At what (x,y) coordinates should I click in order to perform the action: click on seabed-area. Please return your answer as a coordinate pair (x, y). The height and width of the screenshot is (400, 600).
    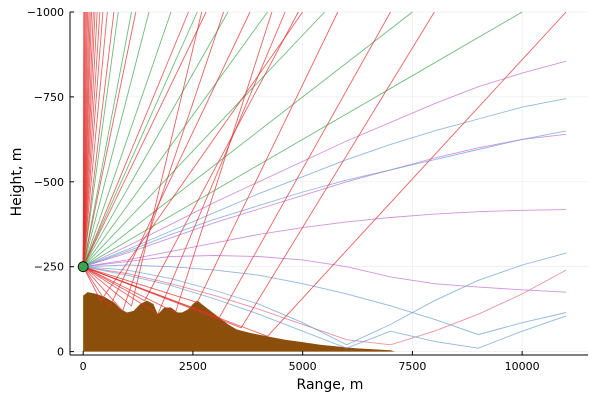
    Looking at the image, I should click on (239, 322).